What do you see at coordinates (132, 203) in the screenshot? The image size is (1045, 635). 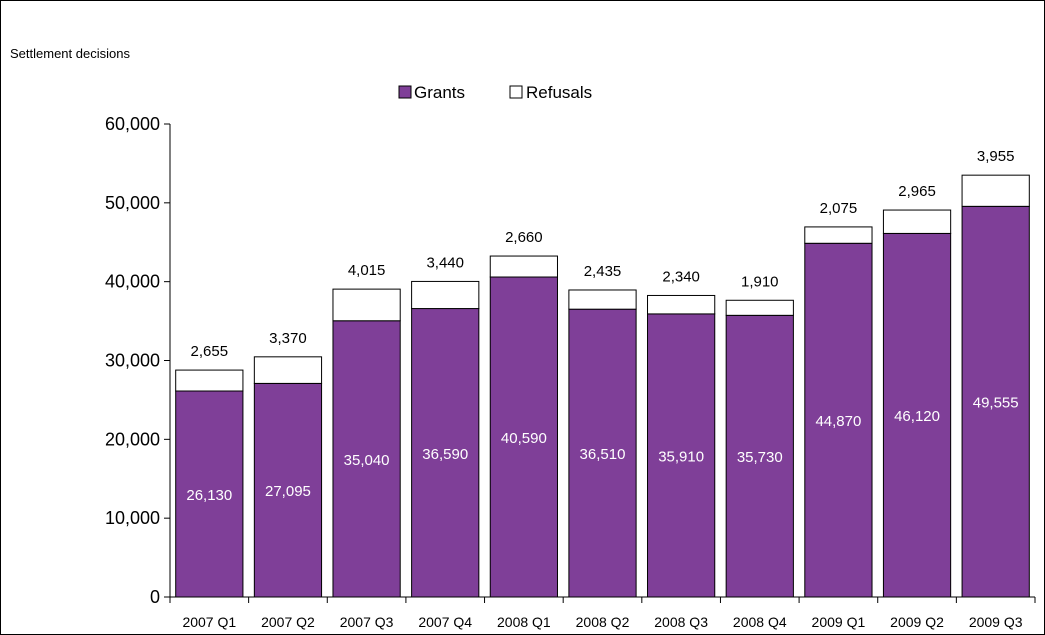 I see `y-tick-label: 50,000` at bounding box center [132, 203].